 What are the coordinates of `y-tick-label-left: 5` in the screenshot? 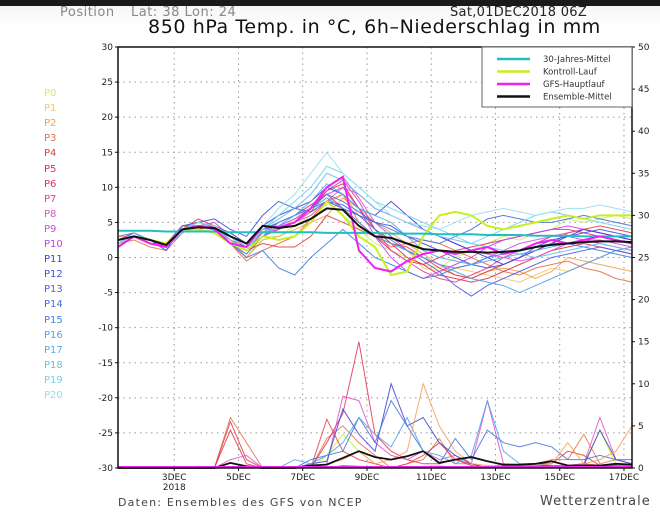 It's located at (110, 223).